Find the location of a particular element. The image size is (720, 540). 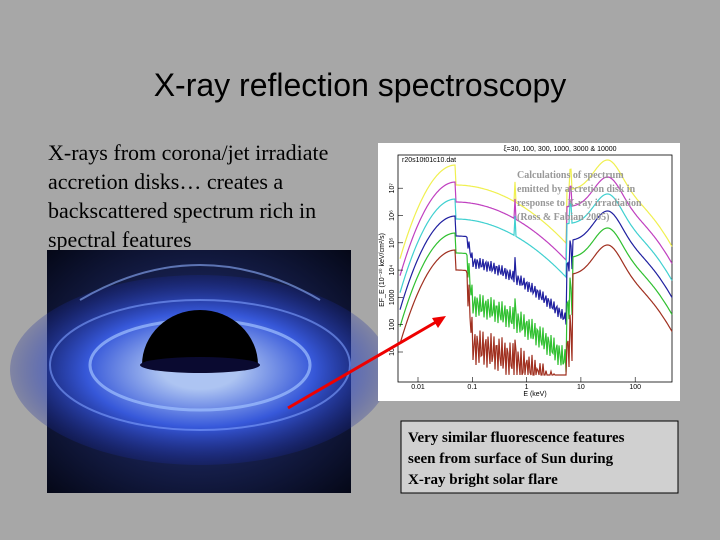

y-label: EF_E (10⁻²⁰ keV/cm²/s) is located at coordinates (382, 270).